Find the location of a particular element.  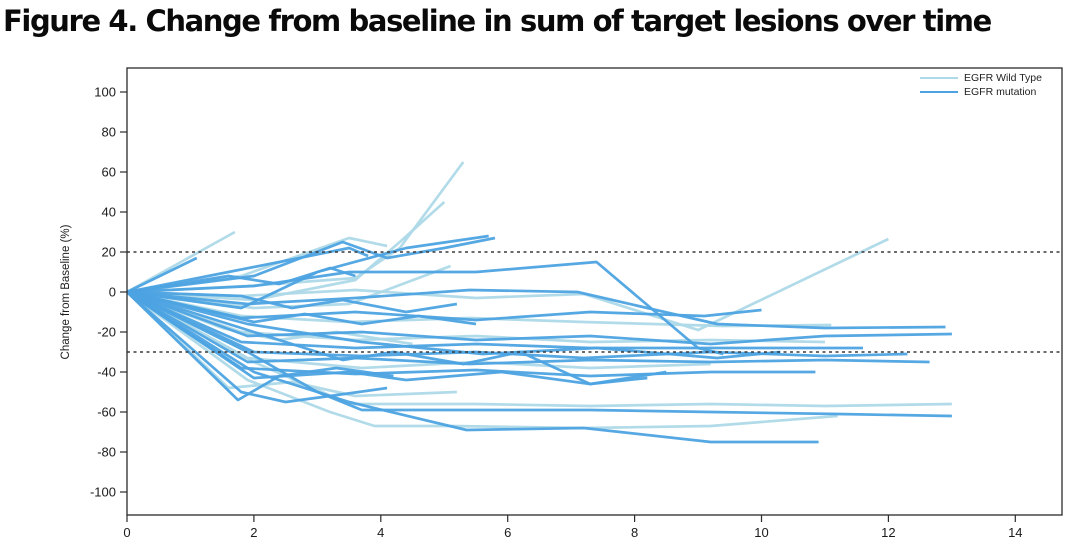

x-tick-label: 0 is located at coordinates (126, 532).